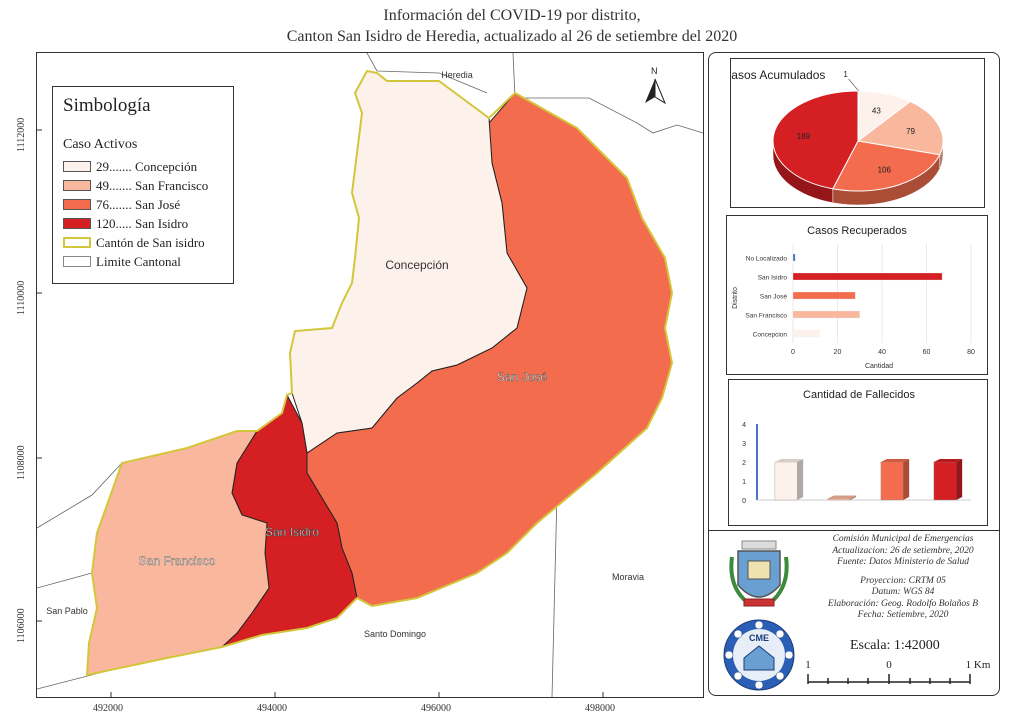 This screenshot has width=1024, height=724. I want to click on legend-item-label: 49....... San Francisco, so click(152, 185).